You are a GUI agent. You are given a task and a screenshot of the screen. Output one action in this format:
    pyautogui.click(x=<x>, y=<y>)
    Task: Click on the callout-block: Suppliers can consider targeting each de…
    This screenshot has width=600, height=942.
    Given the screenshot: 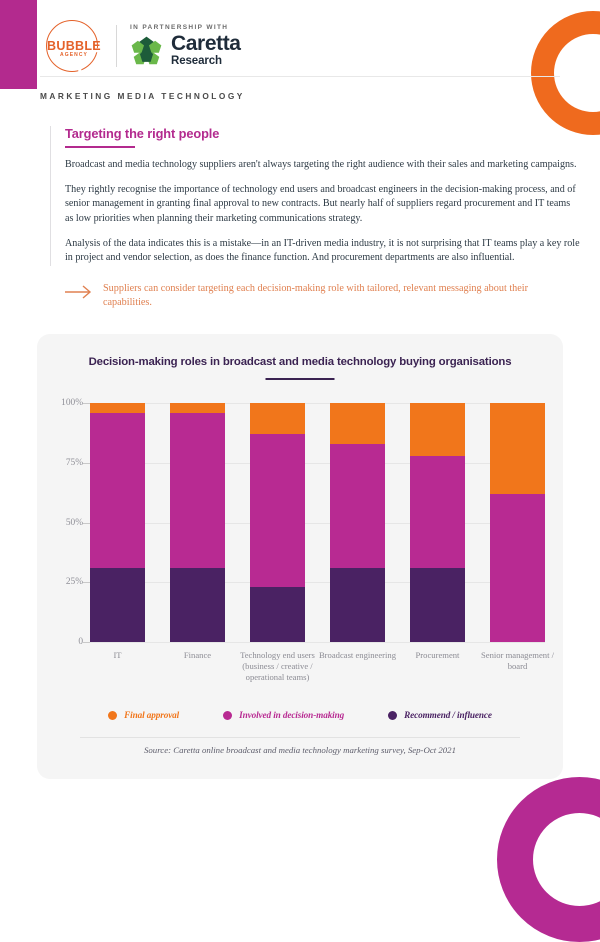 What is the action you would take?
    pyautogui.click(x=314, y=296)
    